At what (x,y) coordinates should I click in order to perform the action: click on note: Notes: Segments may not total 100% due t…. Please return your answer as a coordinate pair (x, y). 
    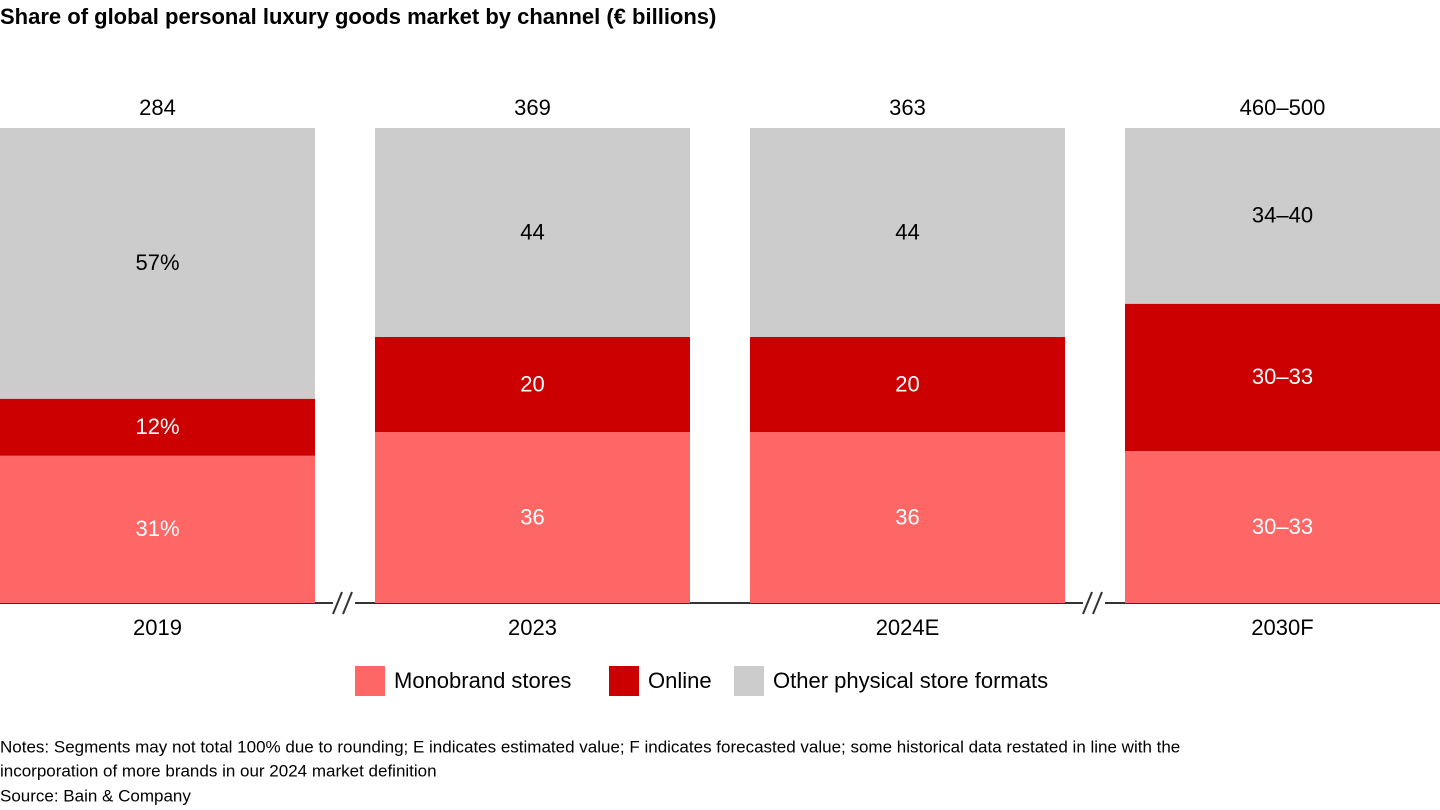
    Looking at the image, I should click on (590, 746).